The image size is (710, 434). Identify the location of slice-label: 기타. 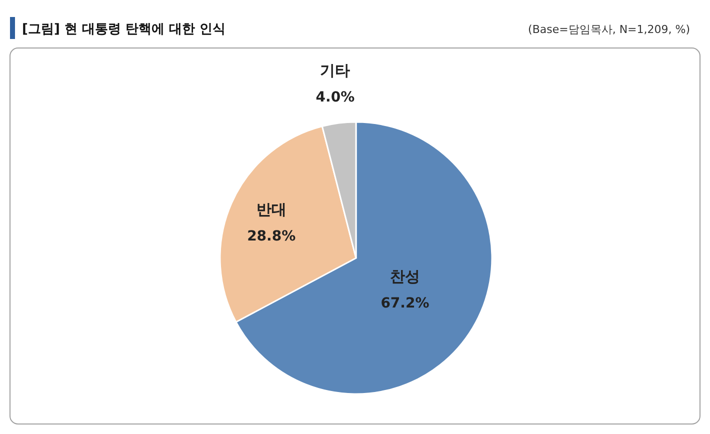
(335, 70).